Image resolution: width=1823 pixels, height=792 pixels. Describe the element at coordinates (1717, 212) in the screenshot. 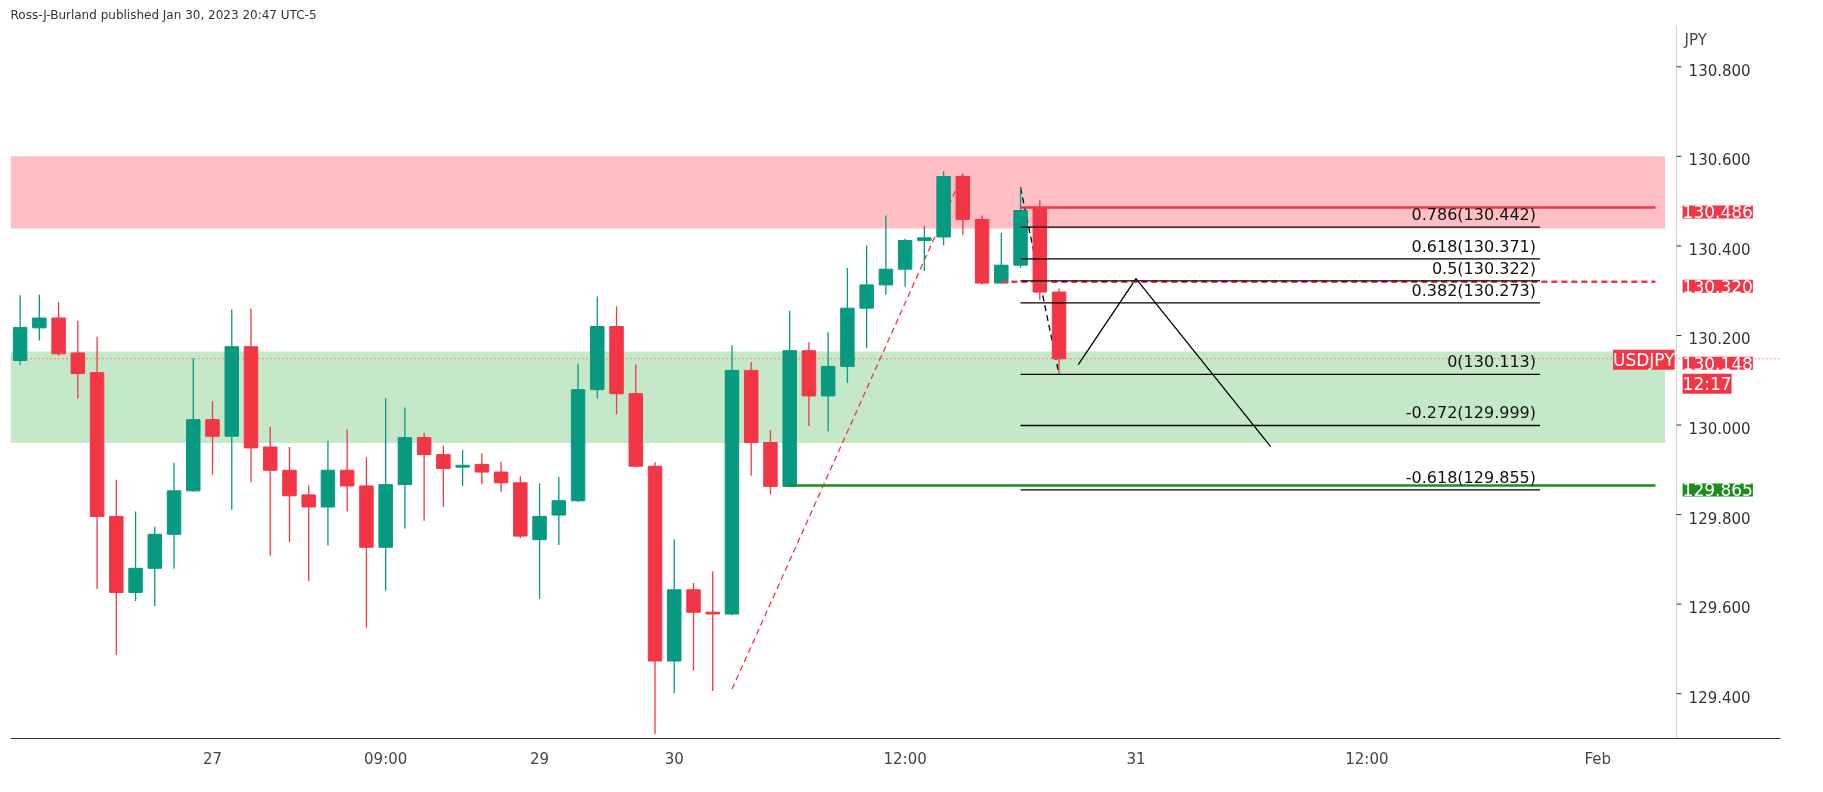

I see `series-label: 130.486` at that location.